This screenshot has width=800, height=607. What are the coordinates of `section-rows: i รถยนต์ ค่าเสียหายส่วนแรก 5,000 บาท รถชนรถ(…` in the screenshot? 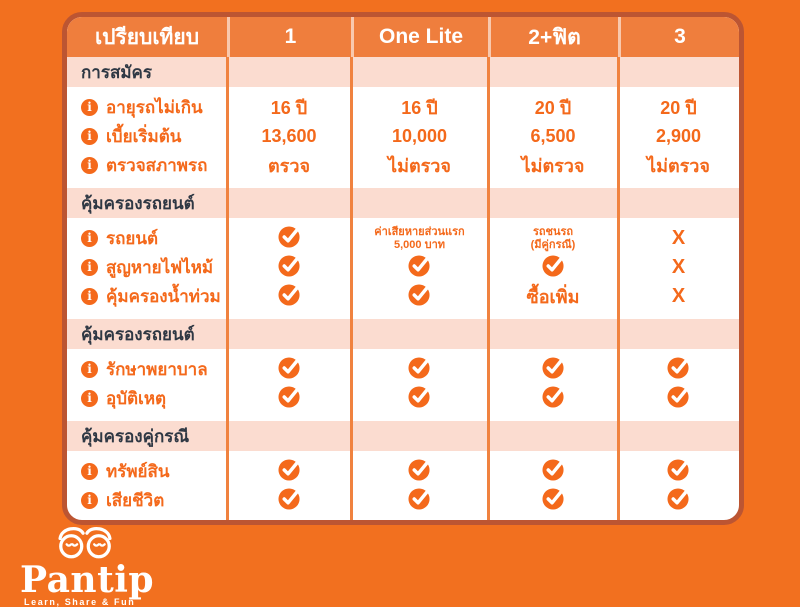 It's located at (403, 268).